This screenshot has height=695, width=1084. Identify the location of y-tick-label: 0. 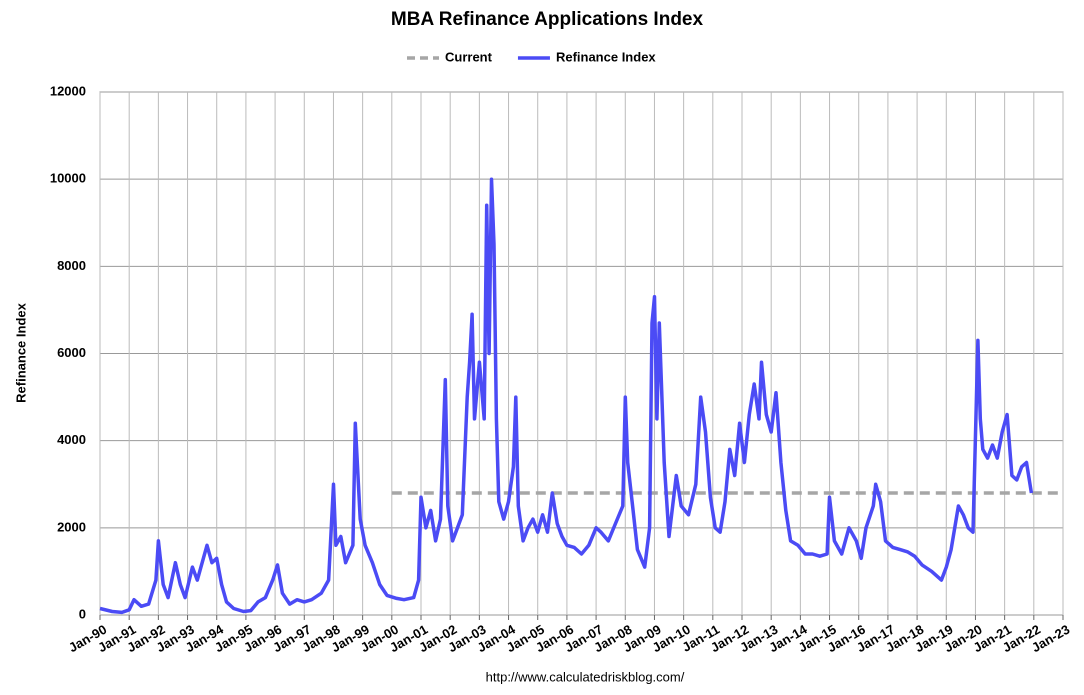
(82, 613).